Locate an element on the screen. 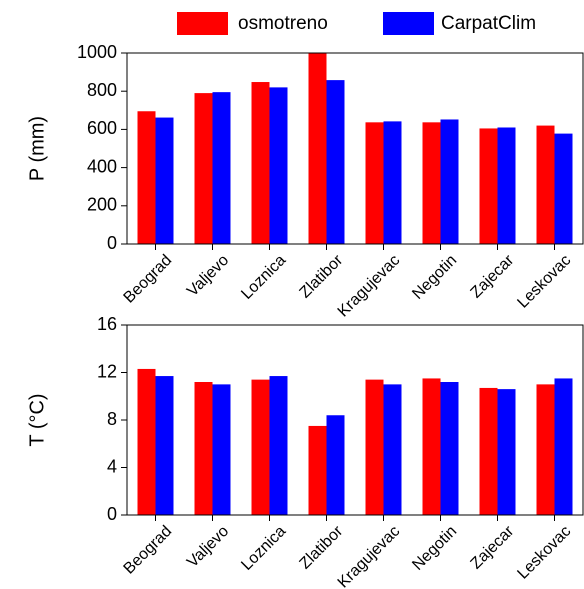  y-axis-label: T (°C) is located at coordinates (37, 419).